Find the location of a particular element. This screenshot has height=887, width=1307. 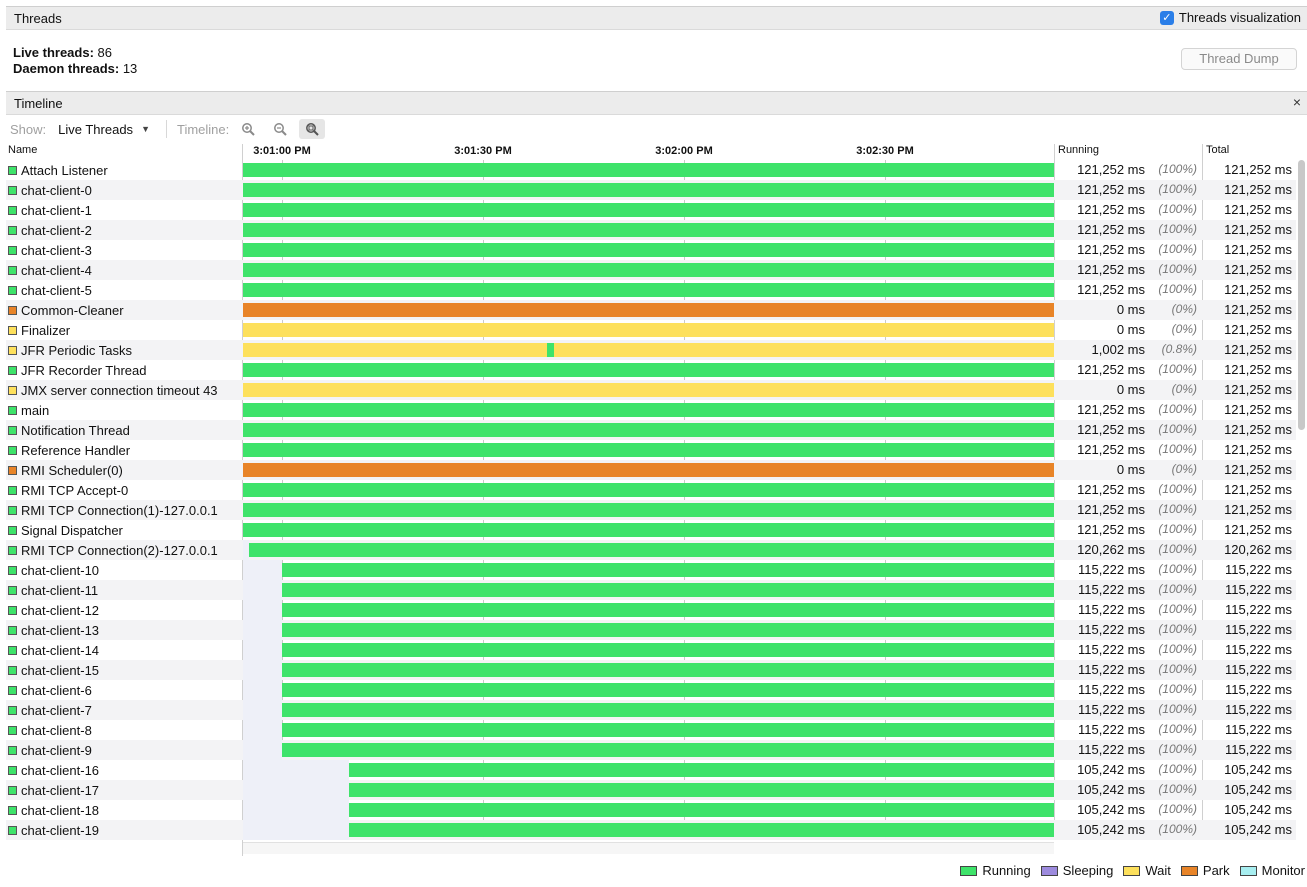

table-row: chat-client-11 115,222 ms (100%) 115,222 ms is located at coordinates (651, 590).